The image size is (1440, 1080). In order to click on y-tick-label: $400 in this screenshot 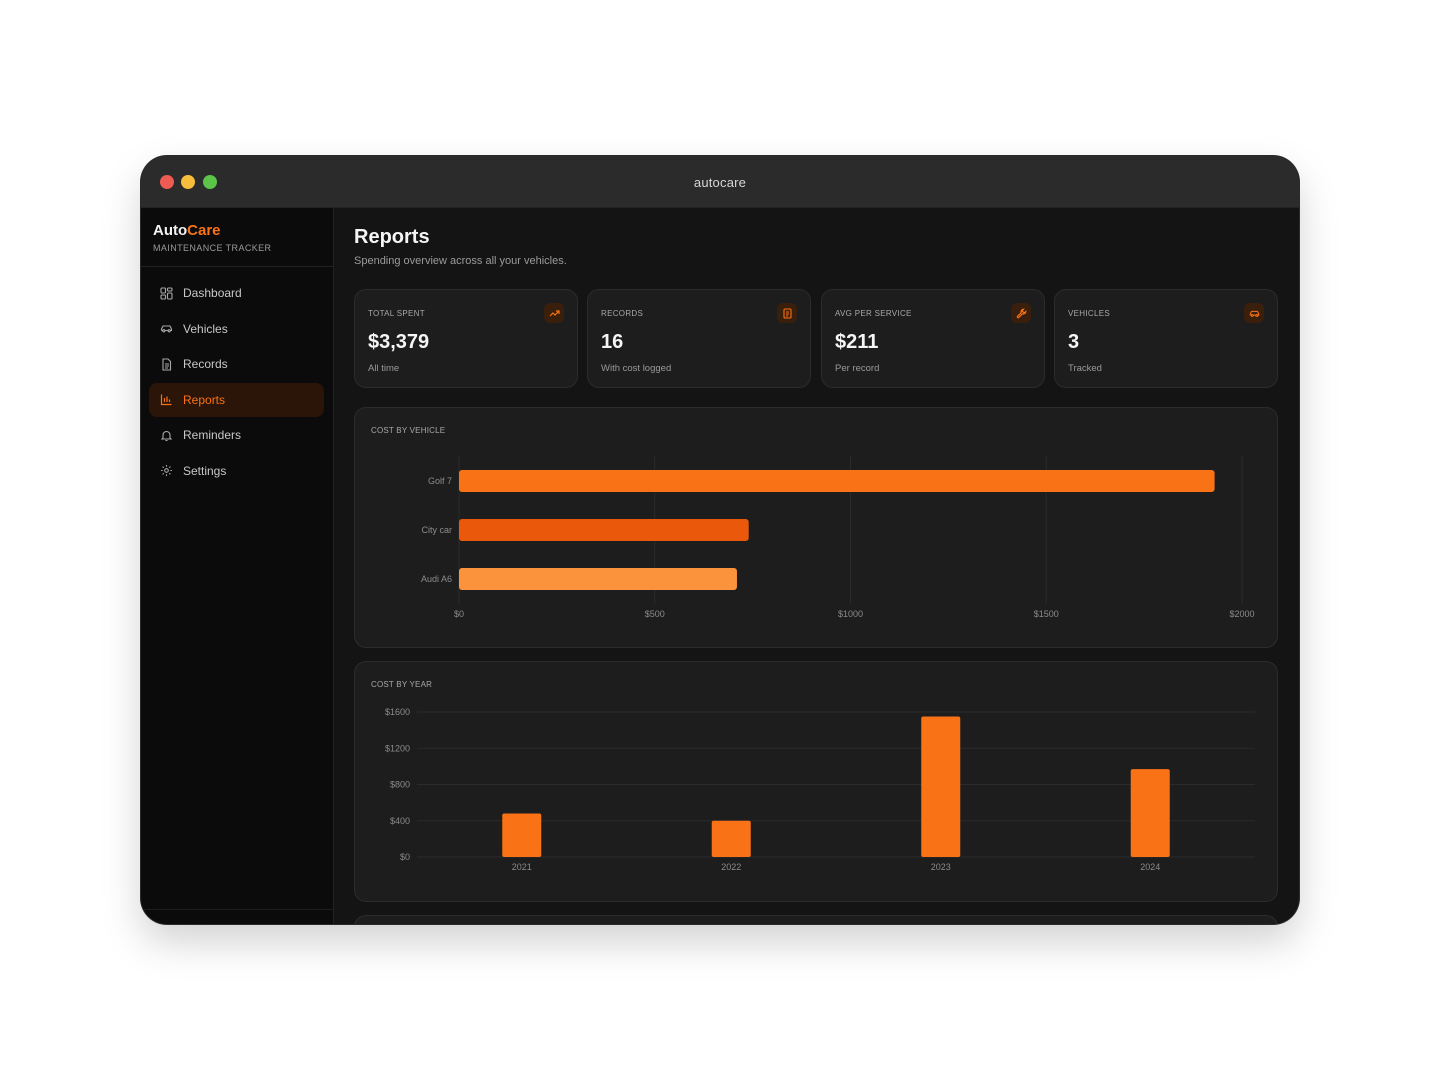, I will do `click(400, 821)`.